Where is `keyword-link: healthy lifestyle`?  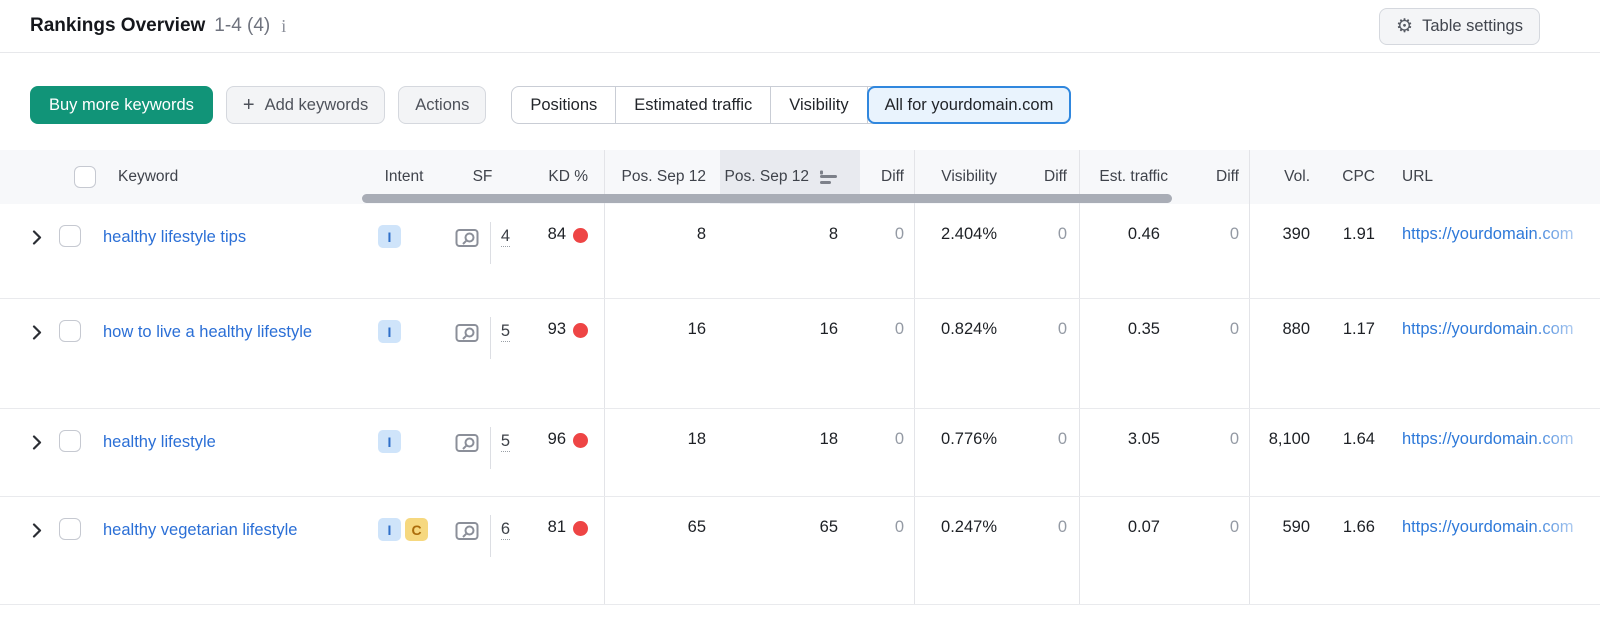 keyword-link: healthy lifestyle is located at coordinates (159, 442).